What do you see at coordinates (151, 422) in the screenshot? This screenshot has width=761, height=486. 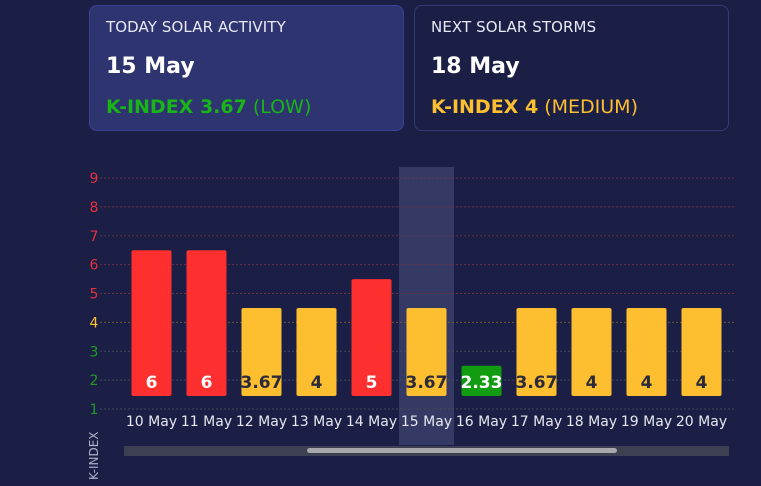 I see `x-tick-label: 10 May` at bounding box center [151, 422].